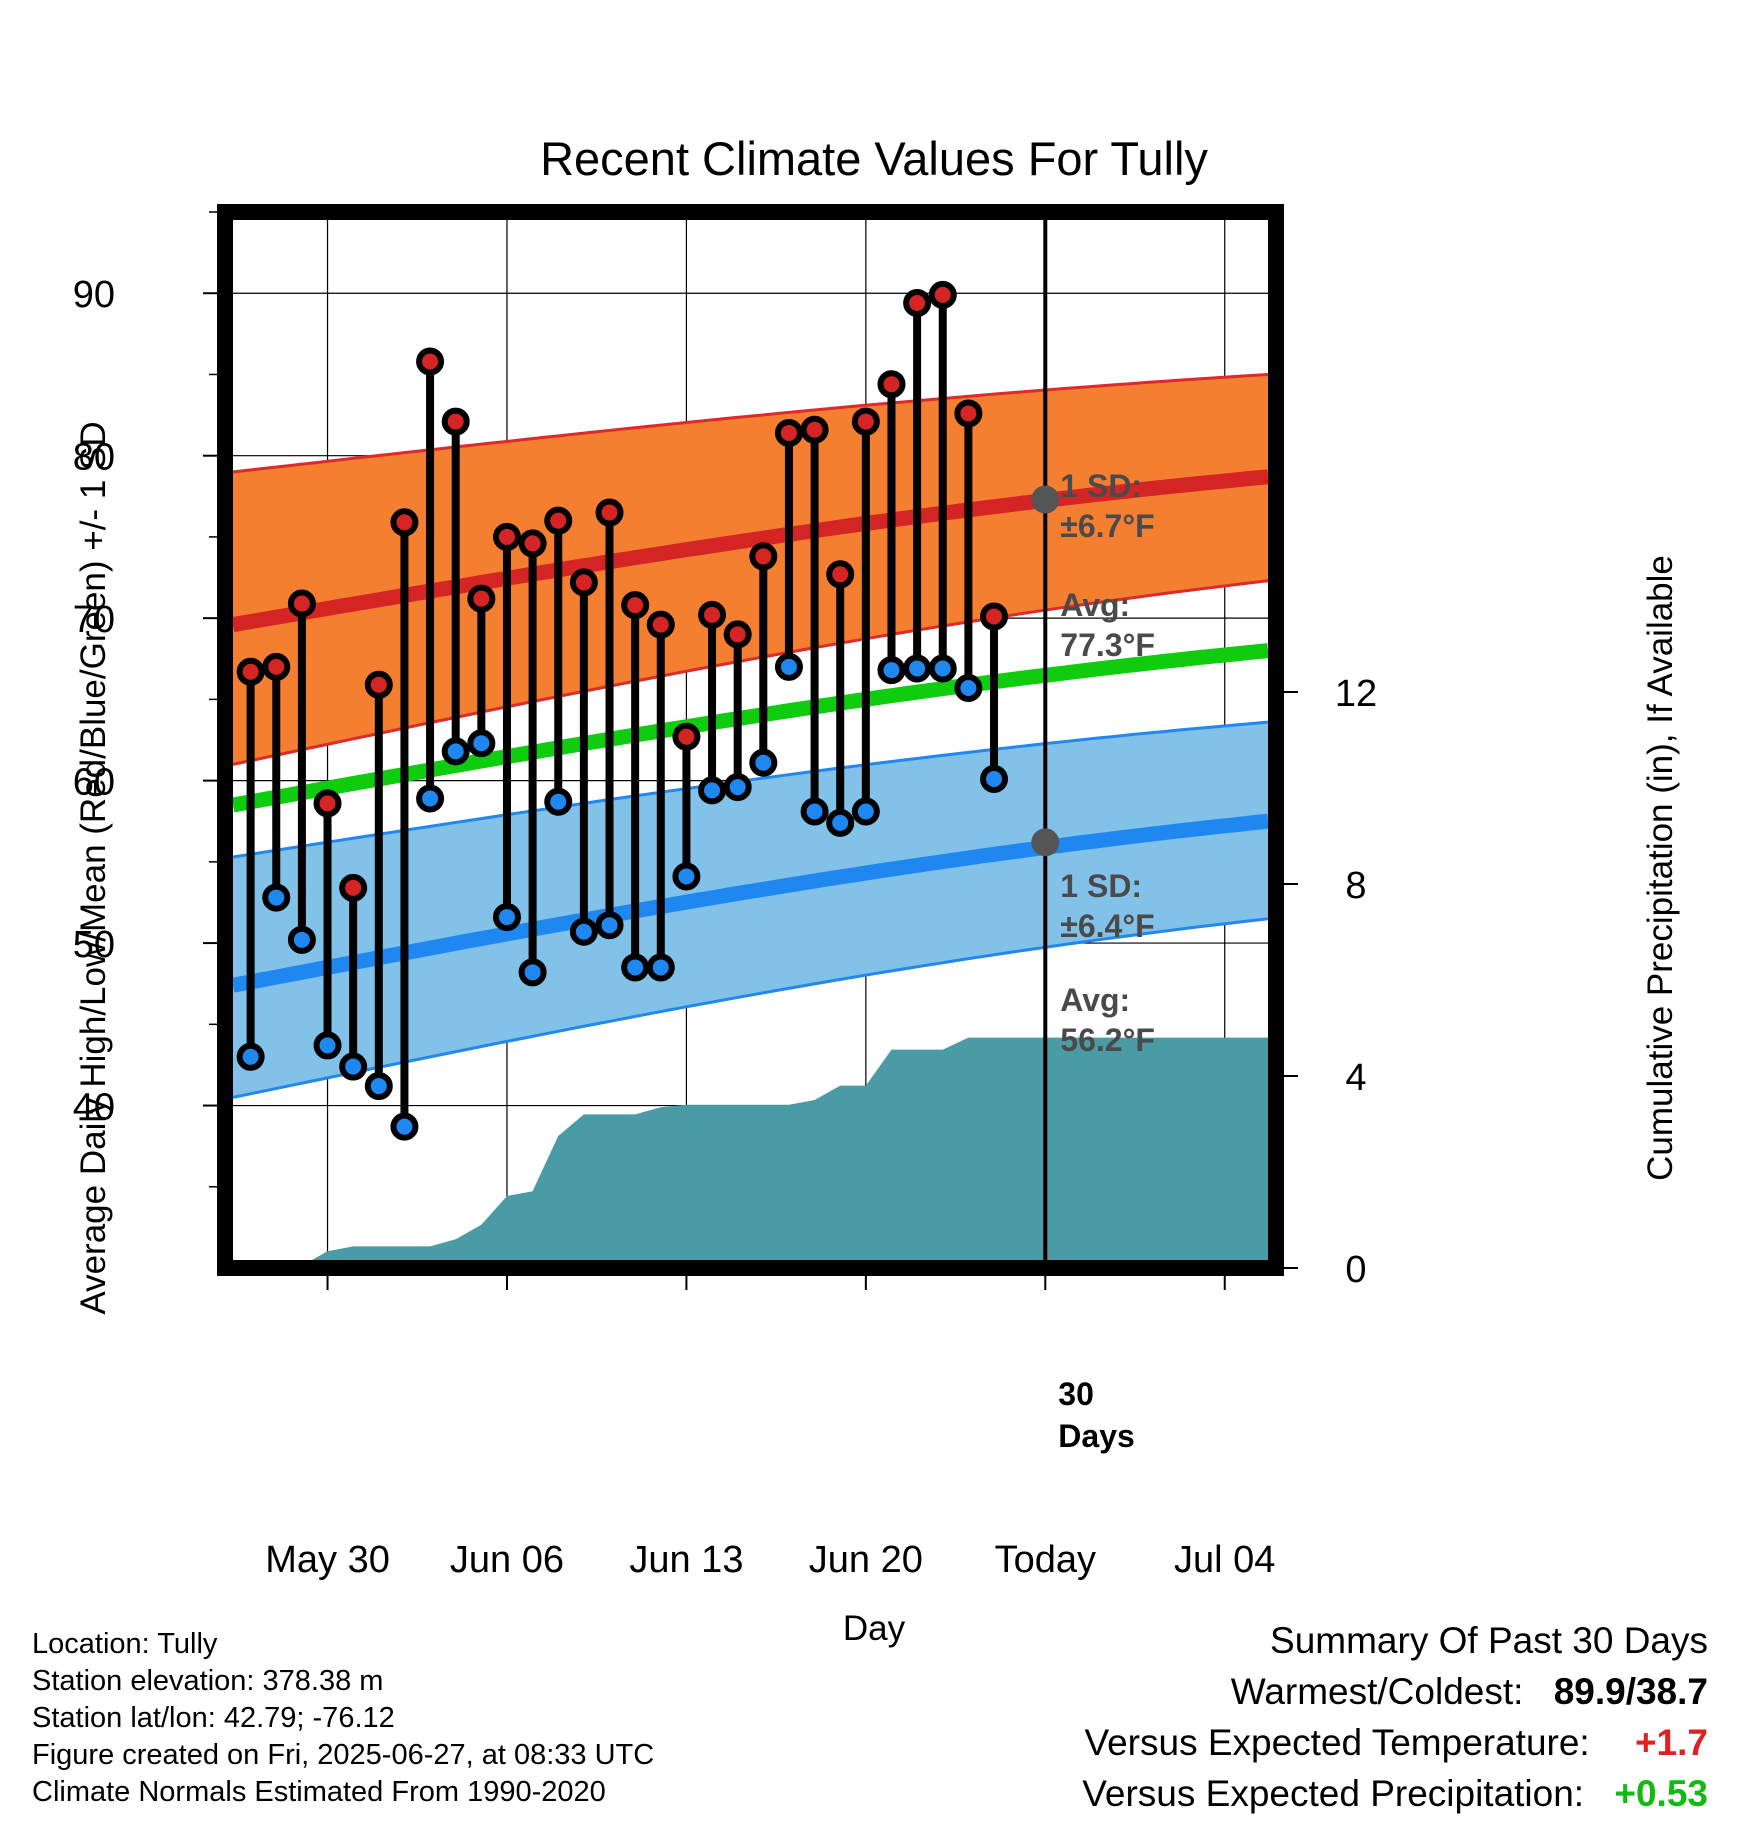 The height and width of the screenshot is (1828, 1748). What do you see at coordinates (319, 1792) in the screenshot?
I see `normals-text: Climate Normals Estimated From 1990-2020` at bounding box center [319, 1792].